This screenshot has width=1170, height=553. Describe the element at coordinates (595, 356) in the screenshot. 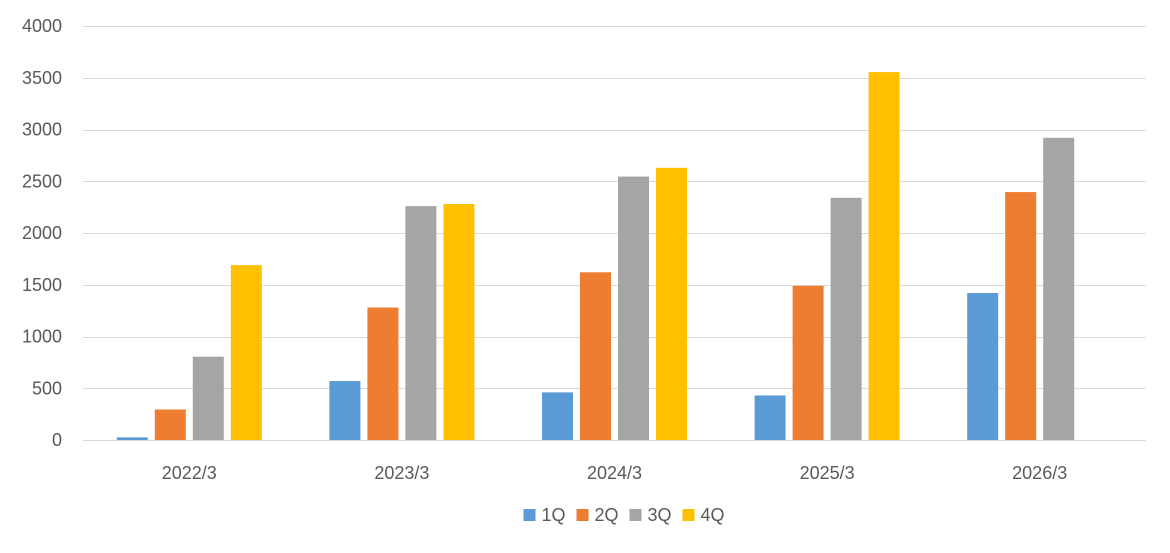

I see `bar-2q-2024/3` at that location.